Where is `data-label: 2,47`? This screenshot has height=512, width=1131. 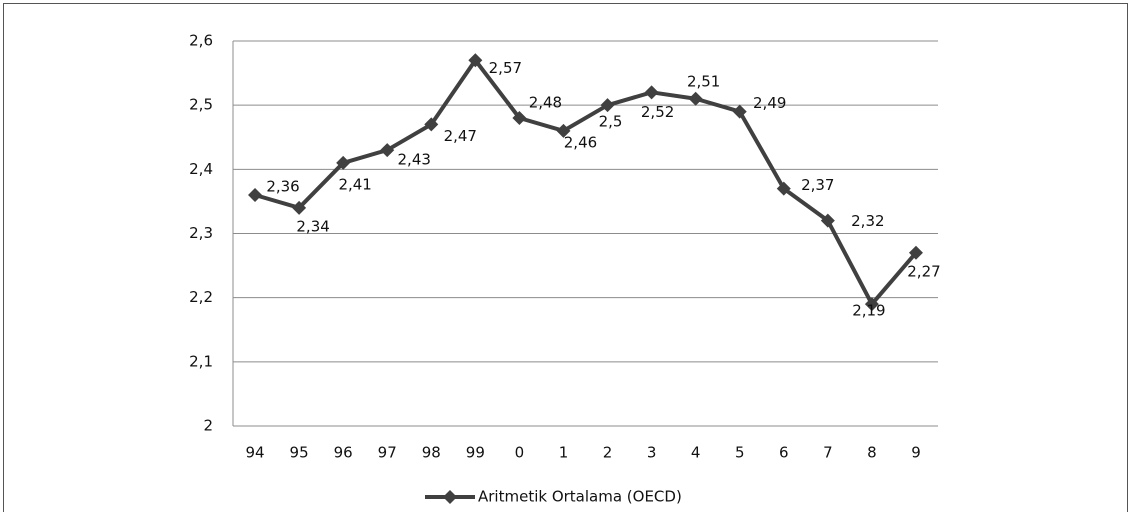 data-label: 2,47 is located at coordinates (460, 136).